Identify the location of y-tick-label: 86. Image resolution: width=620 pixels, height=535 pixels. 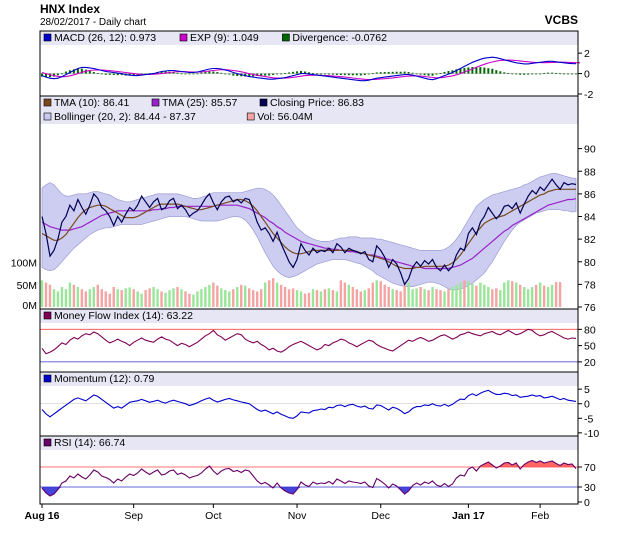
(590, 195).